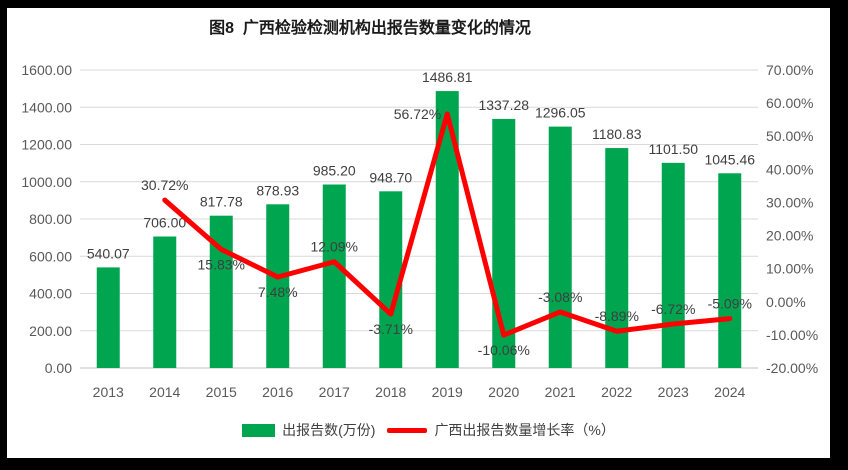 The height and width of the screenshot is (470, 848). What do you see at coordinates (334, 247) in the screenshot?
I see `line-value-label: 12.09%` at bounding box center [334, 247].